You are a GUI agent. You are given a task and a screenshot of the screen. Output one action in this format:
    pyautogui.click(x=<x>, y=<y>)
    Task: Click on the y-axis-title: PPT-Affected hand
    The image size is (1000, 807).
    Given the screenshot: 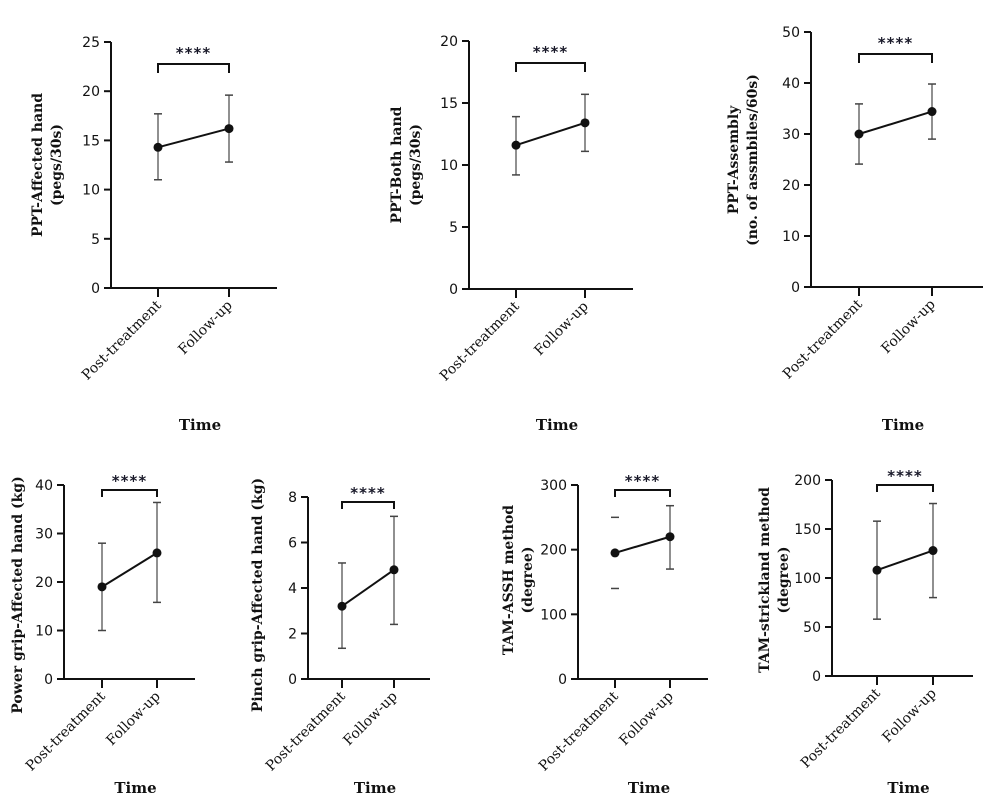 What is the action you would take?
    pyautogui.click(x=38, y=165)
    